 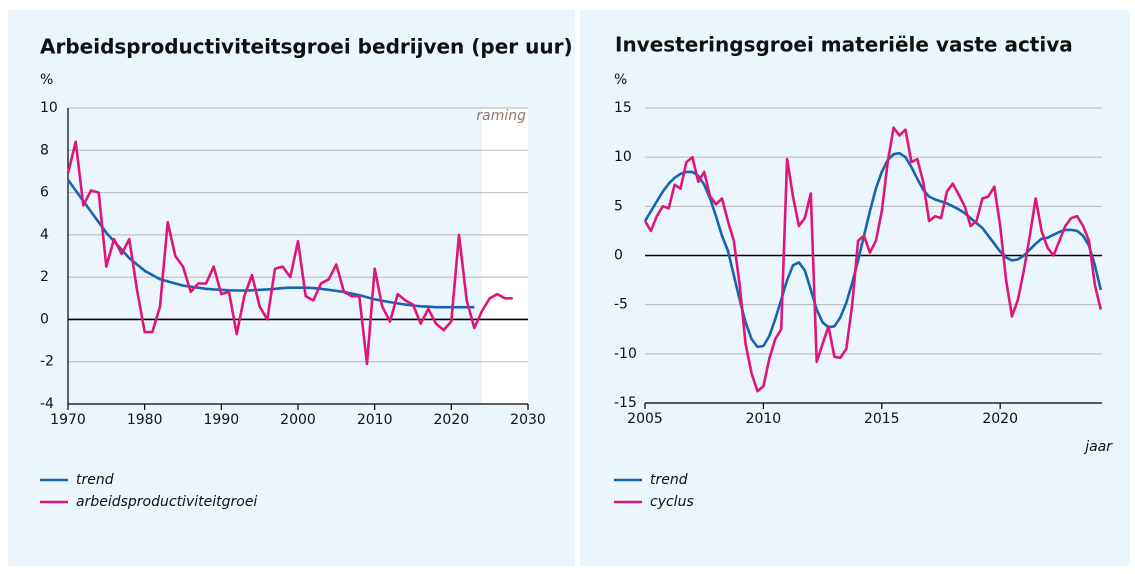 I want to click on y-tick-label: 4, so click(x=44, y=235).